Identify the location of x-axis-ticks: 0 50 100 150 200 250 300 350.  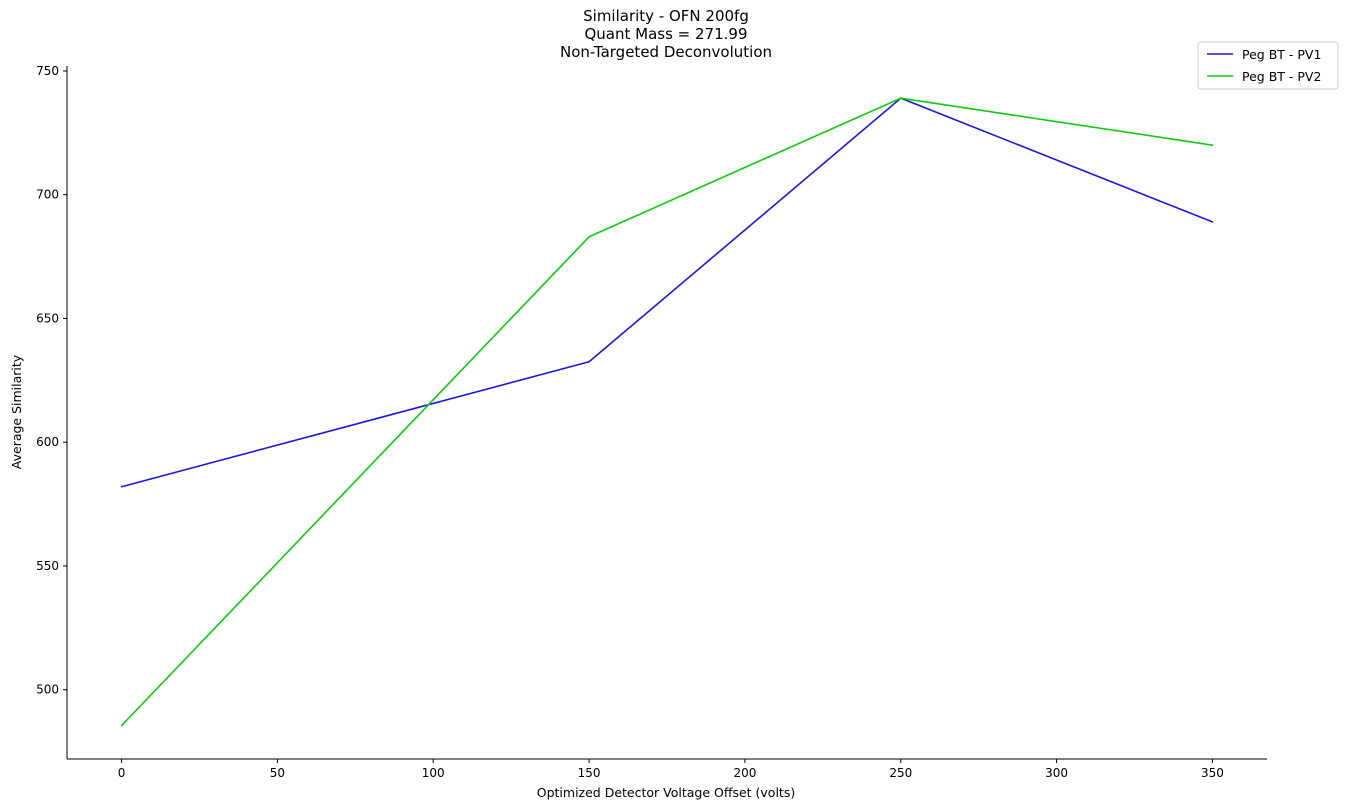
(671, 769).